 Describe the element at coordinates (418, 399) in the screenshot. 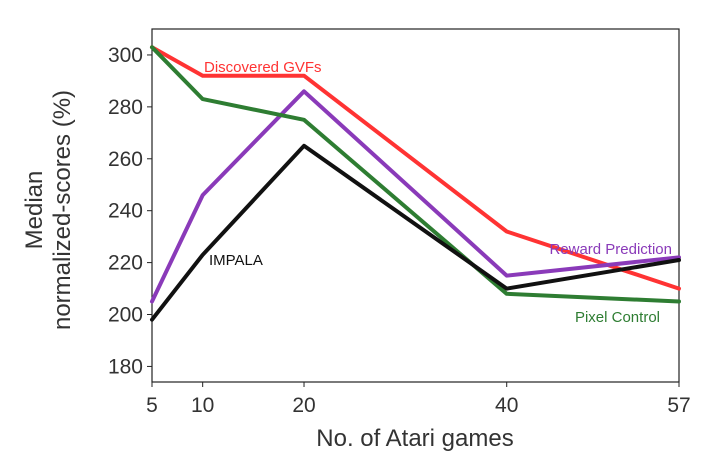

I see `x-axis-ticks: 5 10 20 40 57` at that location.